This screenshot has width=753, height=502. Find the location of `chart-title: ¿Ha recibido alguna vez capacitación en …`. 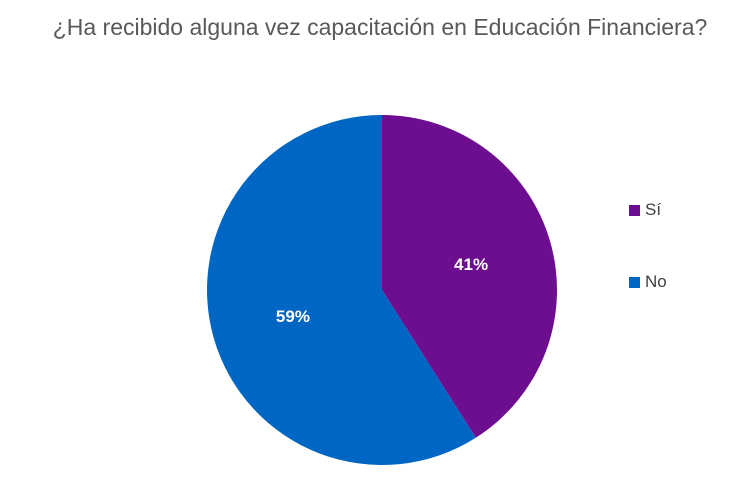

chart-title: ¿Ha recibido alguna vez capacitación en … is located at coordinates (380, 27).